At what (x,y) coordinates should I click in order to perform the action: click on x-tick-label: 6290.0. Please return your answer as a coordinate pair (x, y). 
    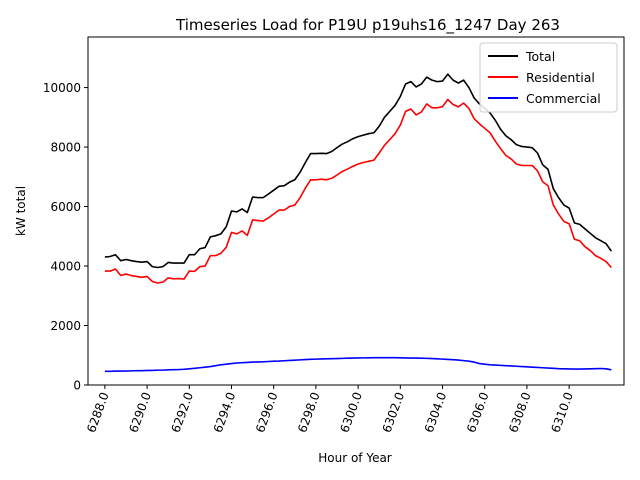
    Looking at the image, I should click on (140, 412).